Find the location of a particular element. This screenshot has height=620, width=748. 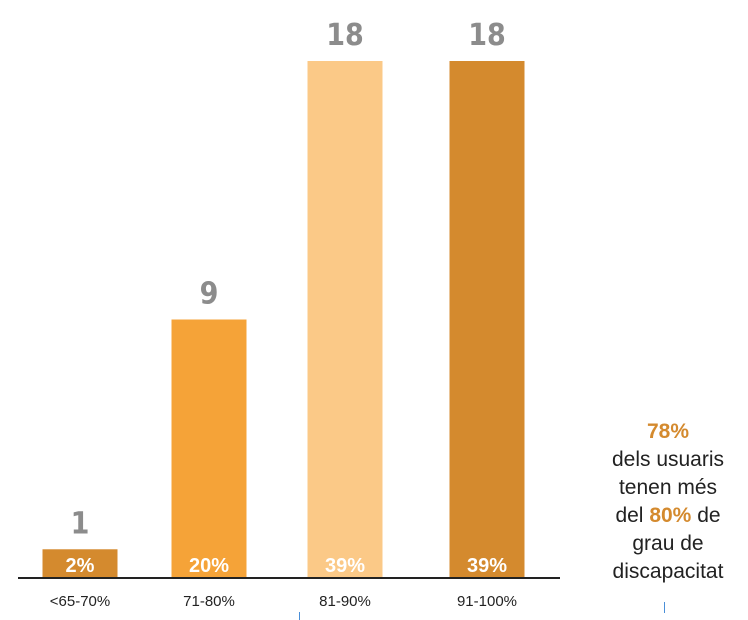

x-tick-label: 91-100% is located at coordinates (487, 601).